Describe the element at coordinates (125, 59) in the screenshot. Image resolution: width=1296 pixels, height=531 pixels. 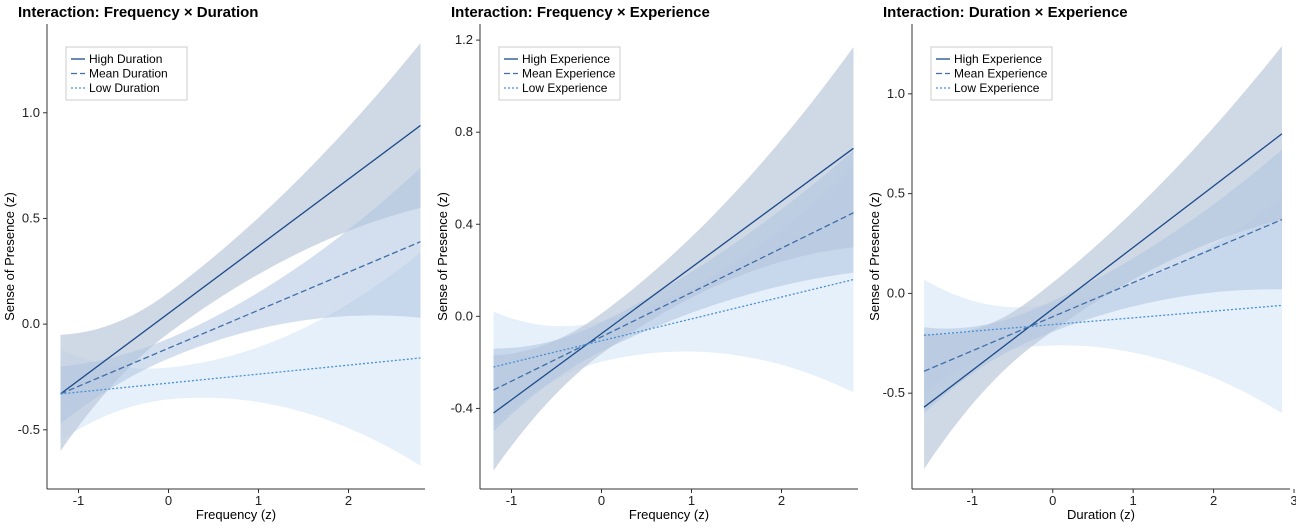
I see `legend-label: High Duration` at that location.